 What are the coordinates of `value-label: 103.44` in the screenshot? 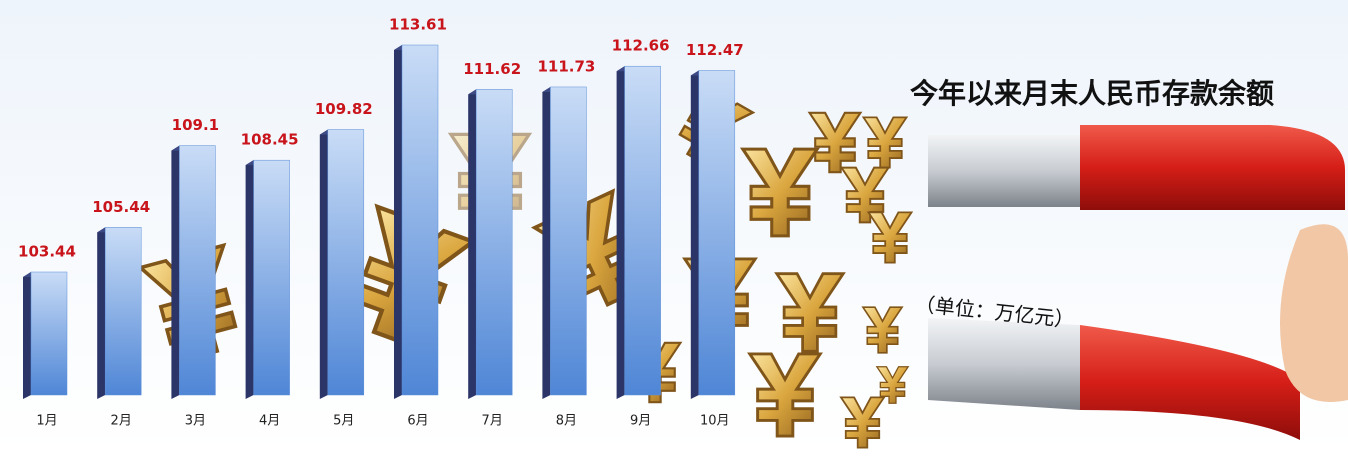 It's located at (47, 252).